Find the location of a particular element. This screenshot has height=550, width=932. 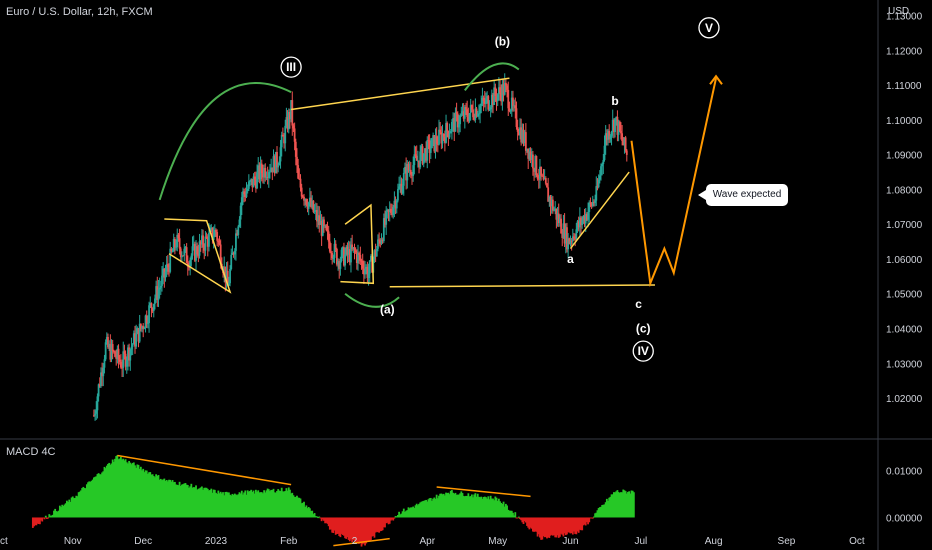

time-axis: Oct Nov Dec 2023 Feb 2 Apr May Jun Jul Aug Sep Oct is located at coordinates (432, 541).